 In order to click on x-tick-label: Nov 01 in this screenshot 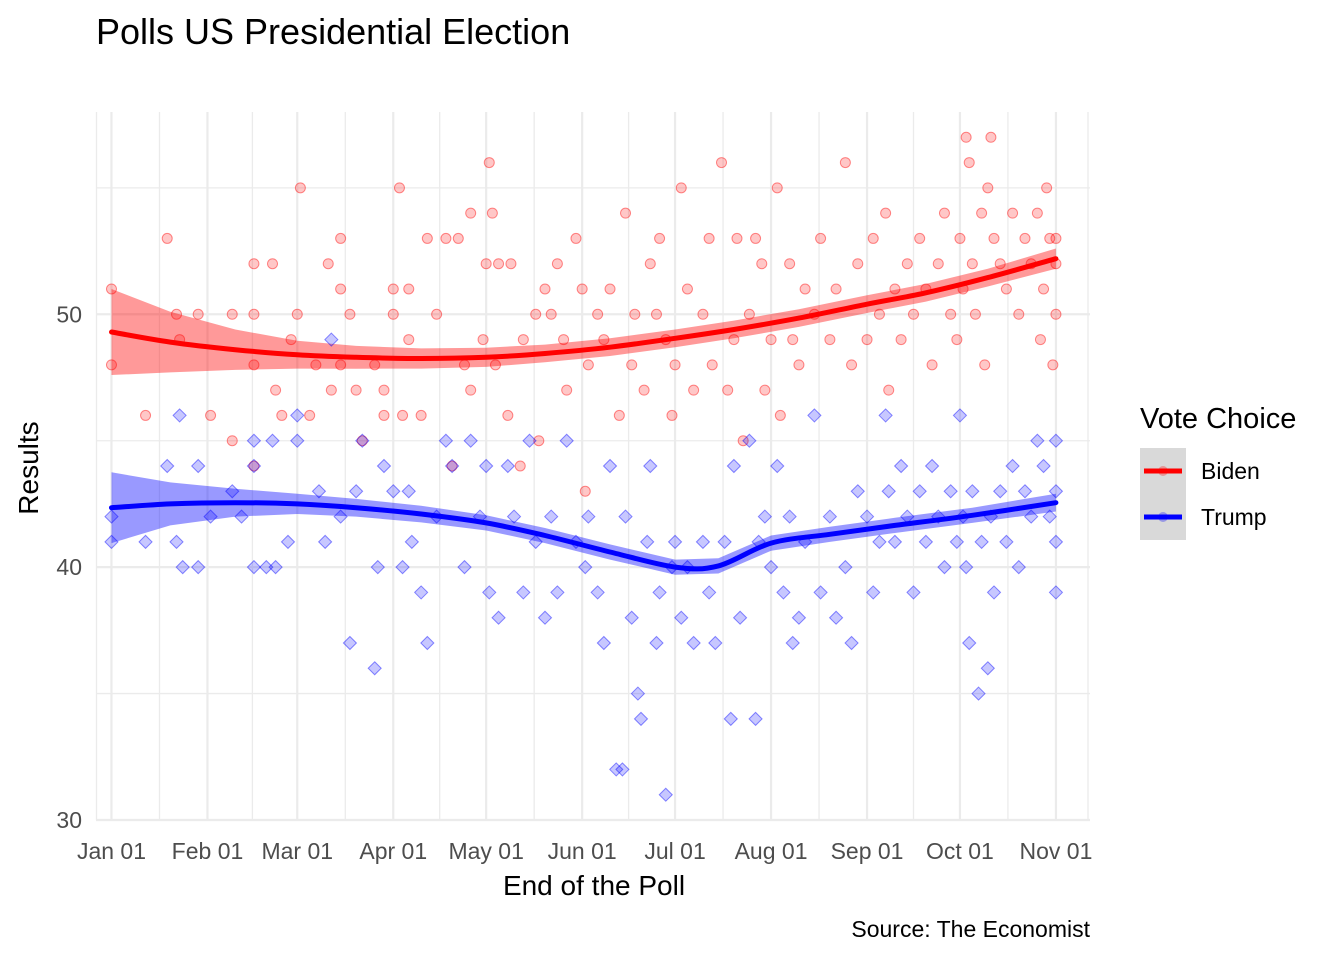, I will do `click(1056, 851)`.